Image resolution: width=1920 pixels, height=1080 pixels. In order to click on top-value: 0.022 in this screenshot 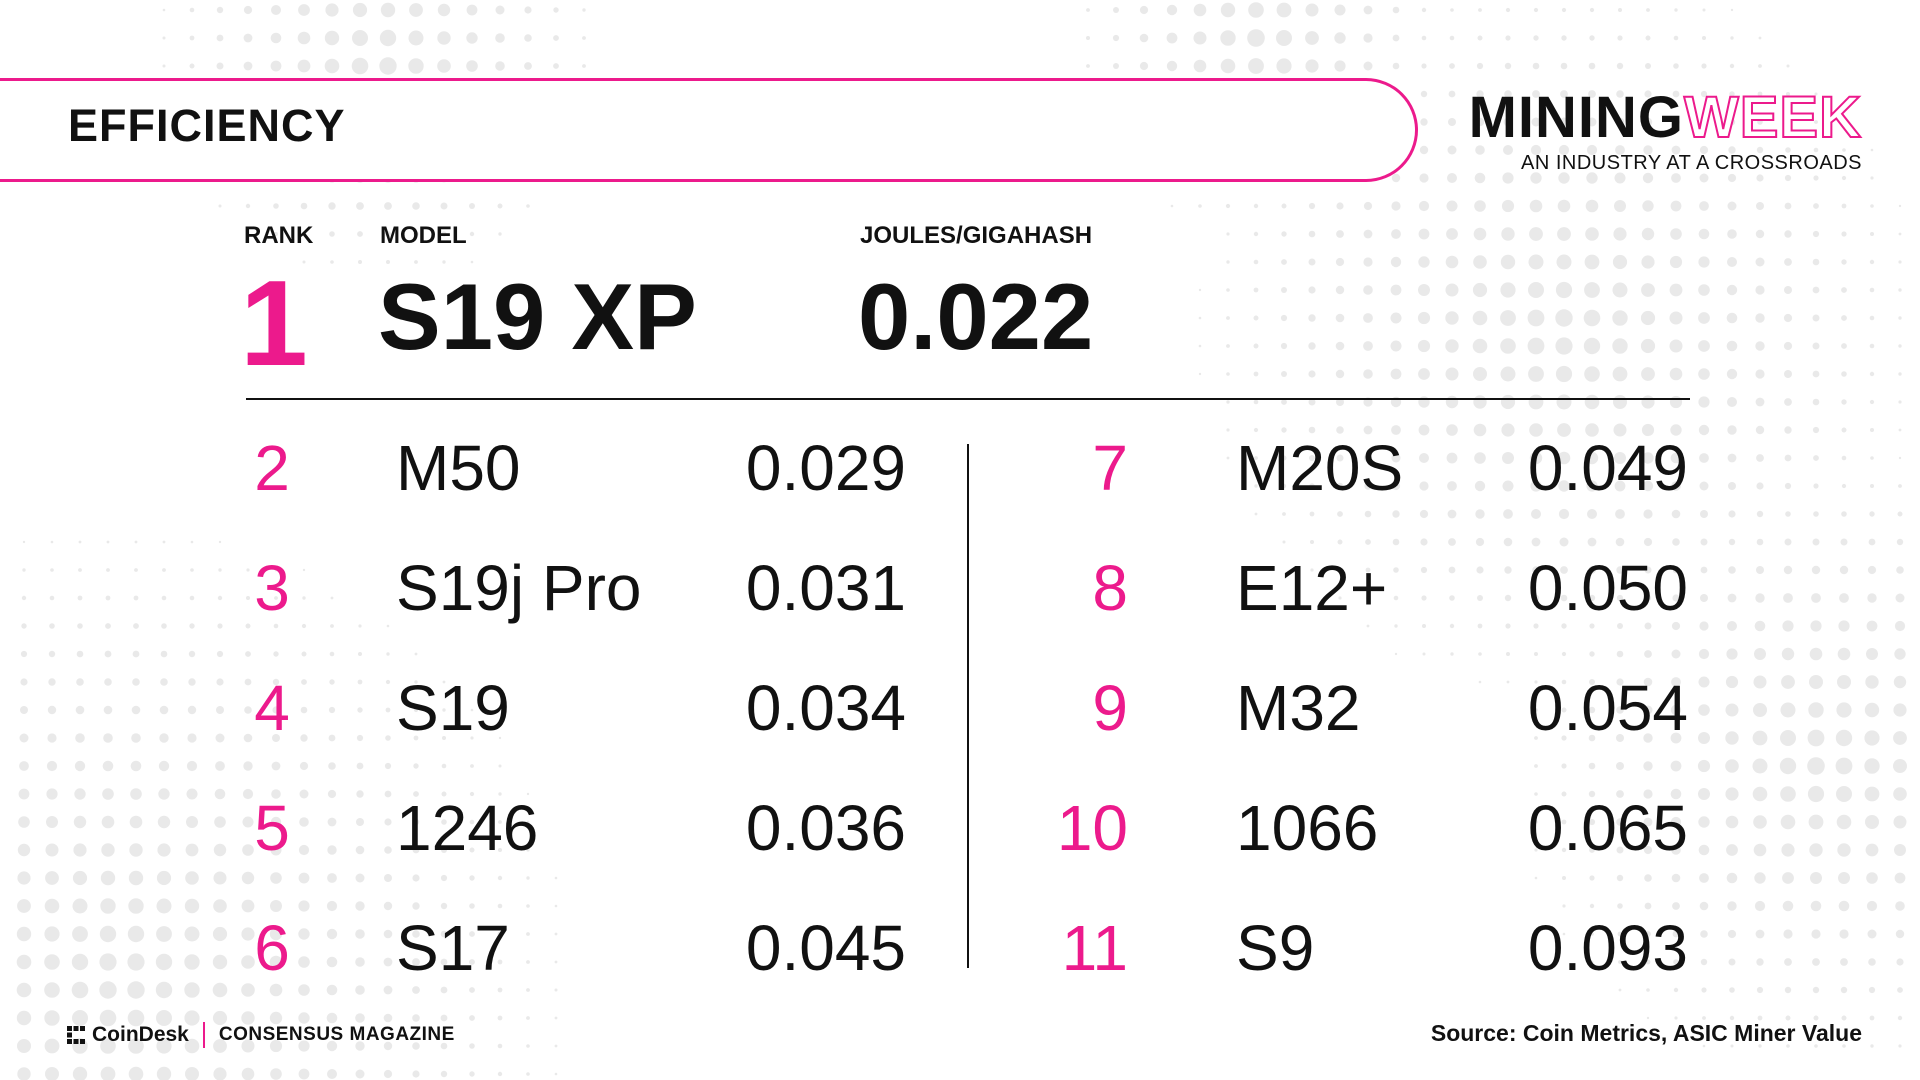, I will do `click(976, 316)`.